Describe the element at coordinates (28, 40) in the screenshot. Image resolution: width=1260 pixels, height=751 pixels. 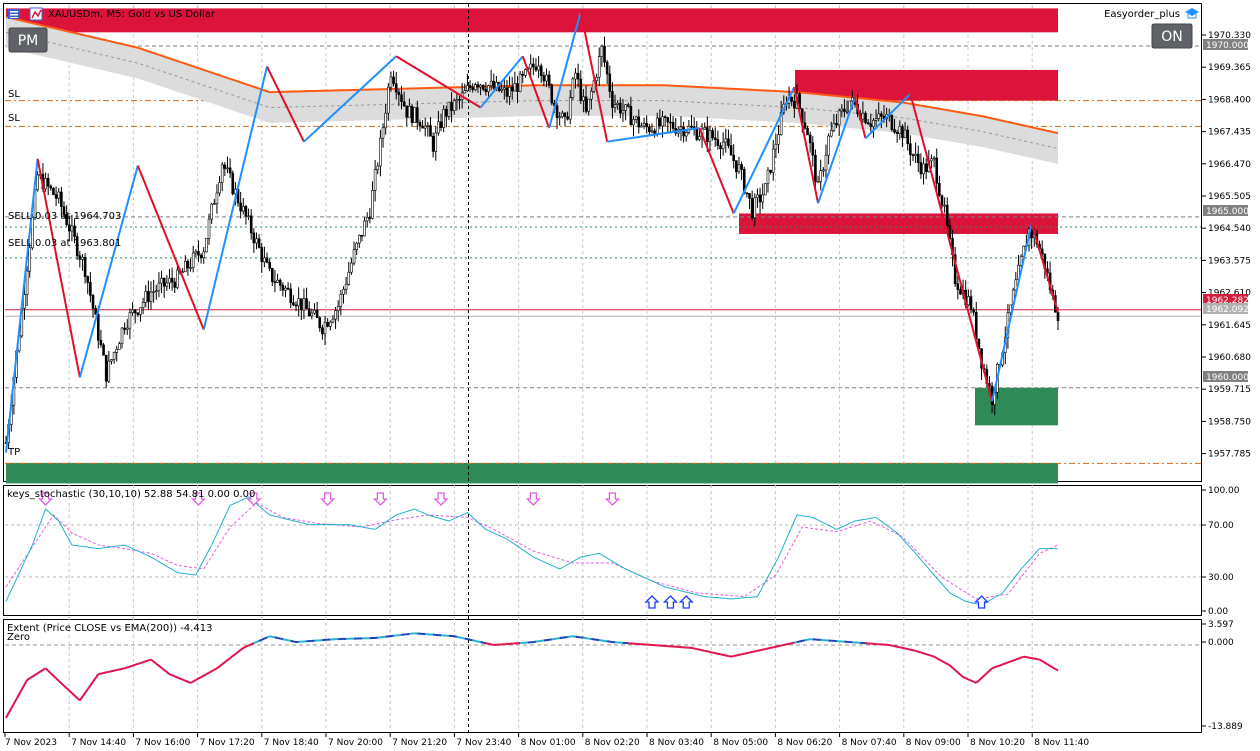
I see `pm-button: PM` at that location.